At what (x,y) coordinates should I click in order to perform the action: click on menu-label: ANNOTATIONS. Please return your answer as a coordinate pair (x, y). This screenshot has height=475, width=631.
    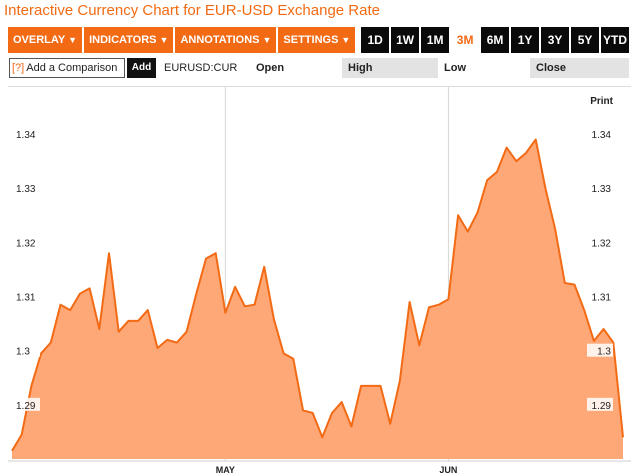
    Looking at the image, I should click on (220, 40).